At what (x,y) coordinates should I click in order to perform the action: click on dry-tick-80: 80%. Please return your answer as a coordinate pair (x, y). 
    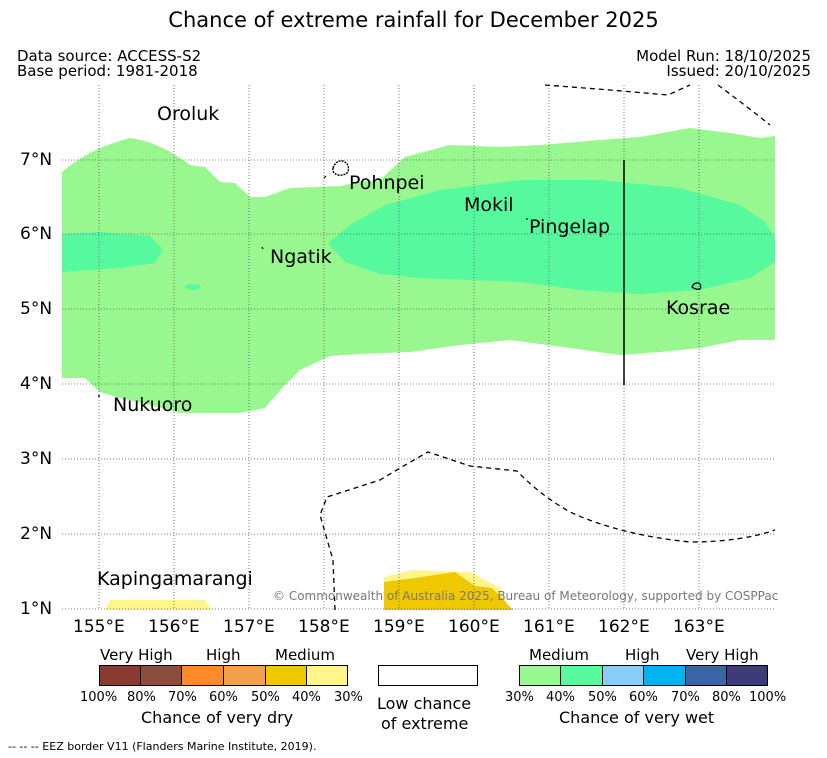
    Looking at the image, I should click on (141, 697).